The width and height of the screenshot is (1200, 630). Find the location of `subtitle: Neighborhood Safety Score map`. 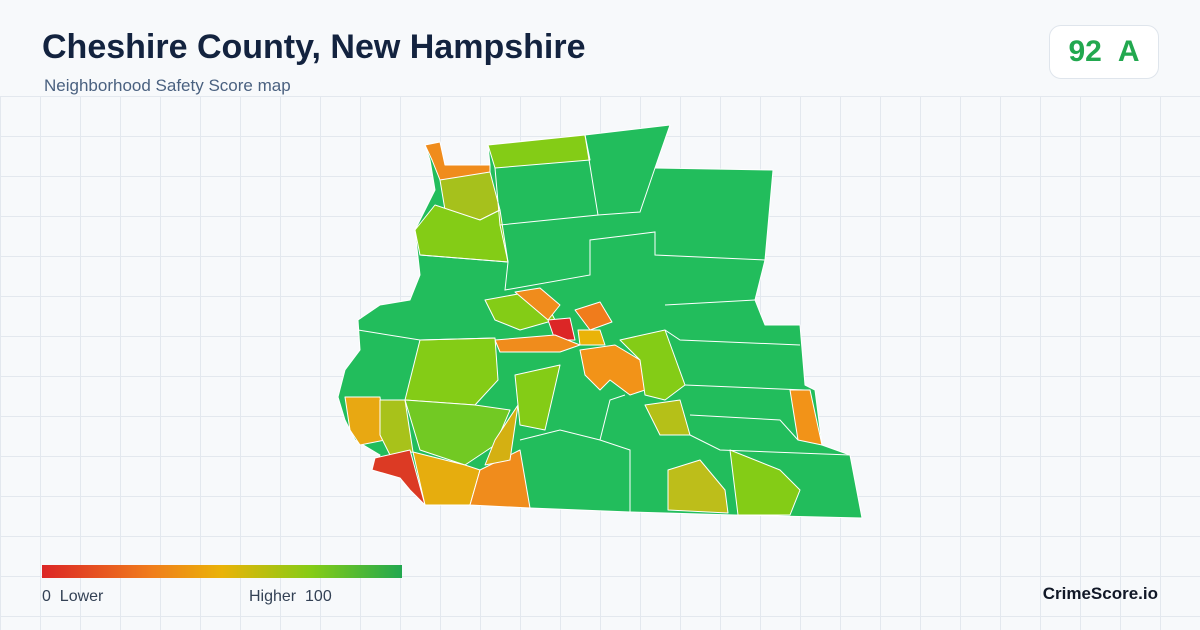

subtitle: Neighborhood Safety Score map is located at coordinates (167, 85).